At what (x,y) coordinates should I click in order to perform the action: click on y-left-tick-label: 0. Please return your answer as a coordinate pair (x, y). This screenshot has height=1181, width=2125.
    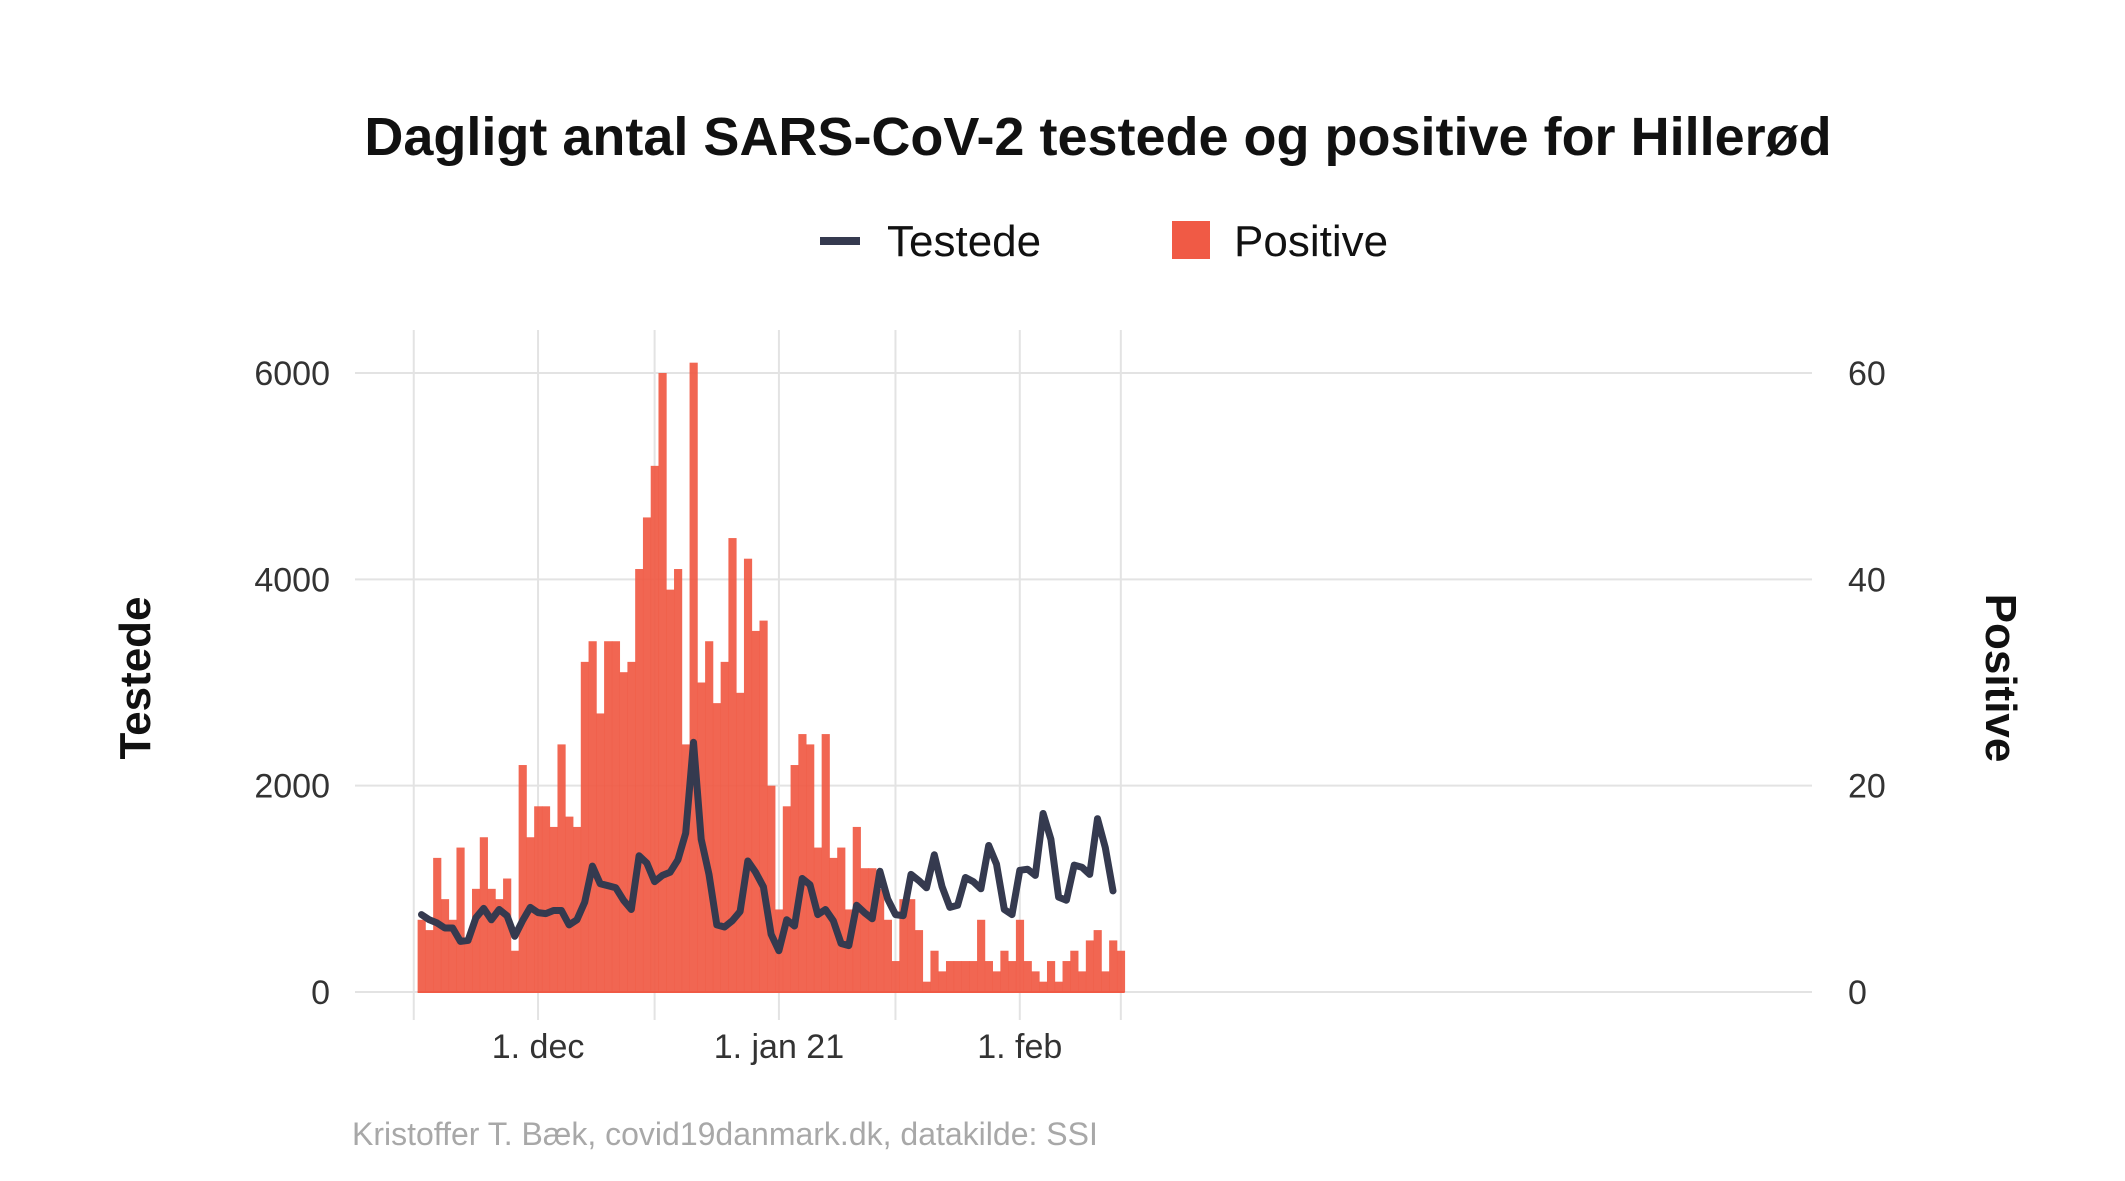
    Looking at the image, I should click on (320, 993).